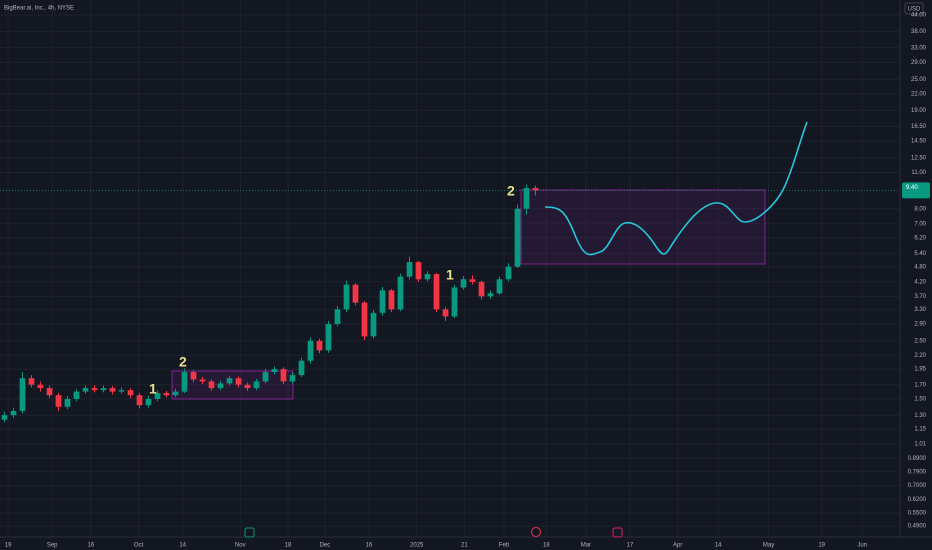 Image resolution: width=932 pixels, height=550 pixels. Describe the element at coordinates (677, 546) in the screenshot. I see `x-tick-label: Apr` at that location.